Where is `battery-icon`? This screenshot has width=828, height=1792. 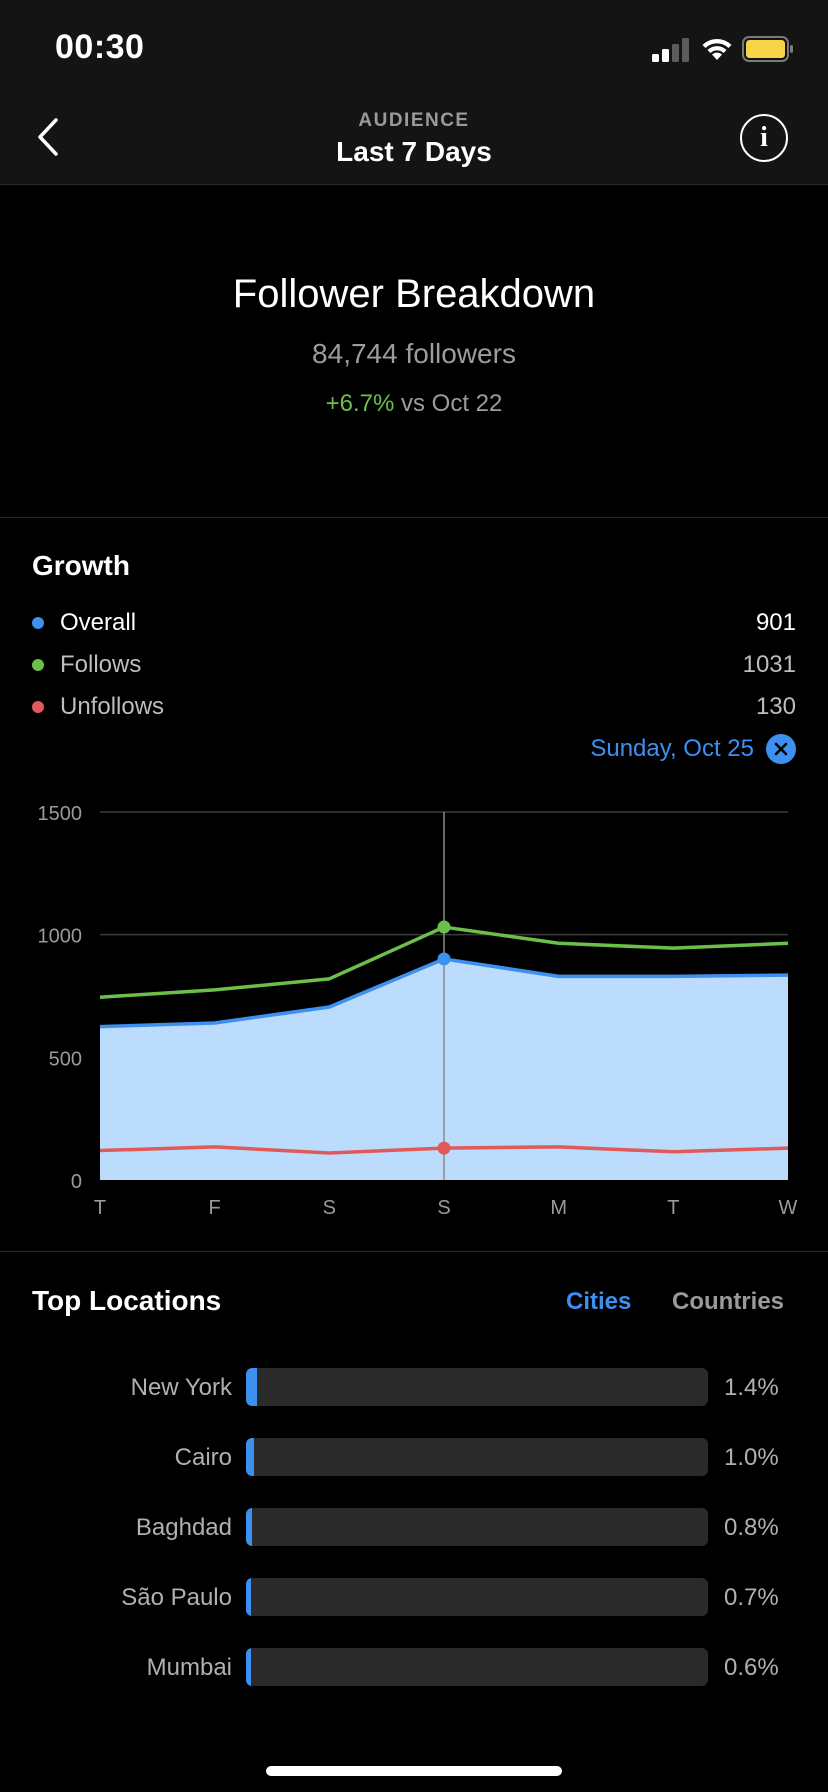
battery-icon is located at coordinates (767, 49).